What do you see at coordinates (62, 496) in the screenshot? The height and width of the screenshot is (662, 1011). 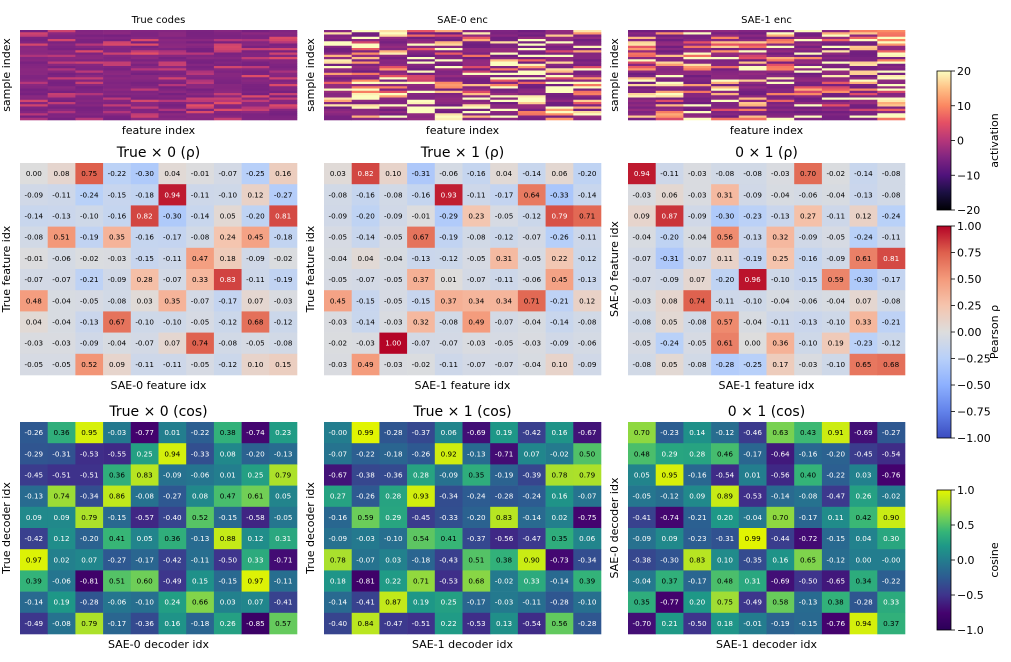 I see `cell-value-label: 0.74` at bounding box center [62, 496].